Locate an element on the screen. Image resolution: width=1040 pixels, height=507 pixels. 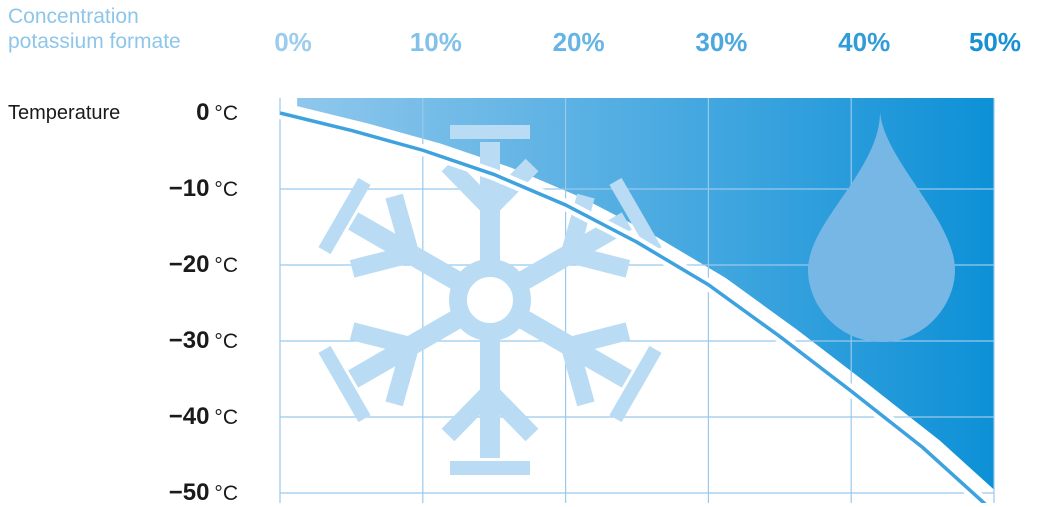
y-tick-label: −40 °C is located at coordinates (203, 417).